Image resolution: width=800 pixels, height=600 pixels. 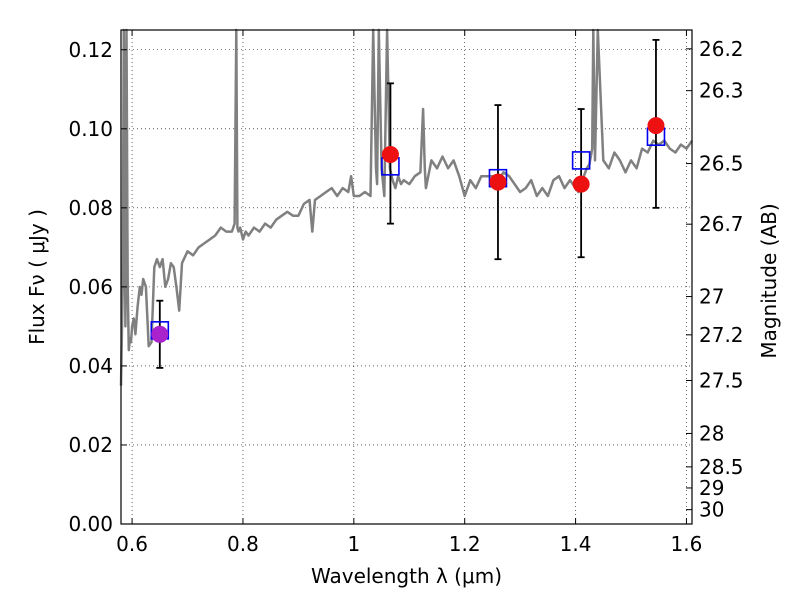 I want to click on mag-tick-label: 27.5, so click(x=721, y=381).